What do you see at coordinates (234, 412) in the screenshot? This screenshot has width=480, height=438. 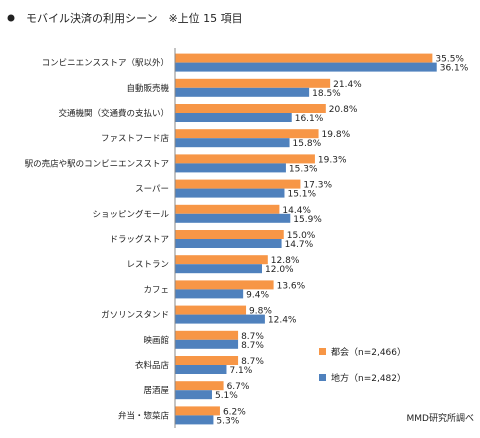 I see `data-label-urban: 6.2%` at bounding box center [234, 412].